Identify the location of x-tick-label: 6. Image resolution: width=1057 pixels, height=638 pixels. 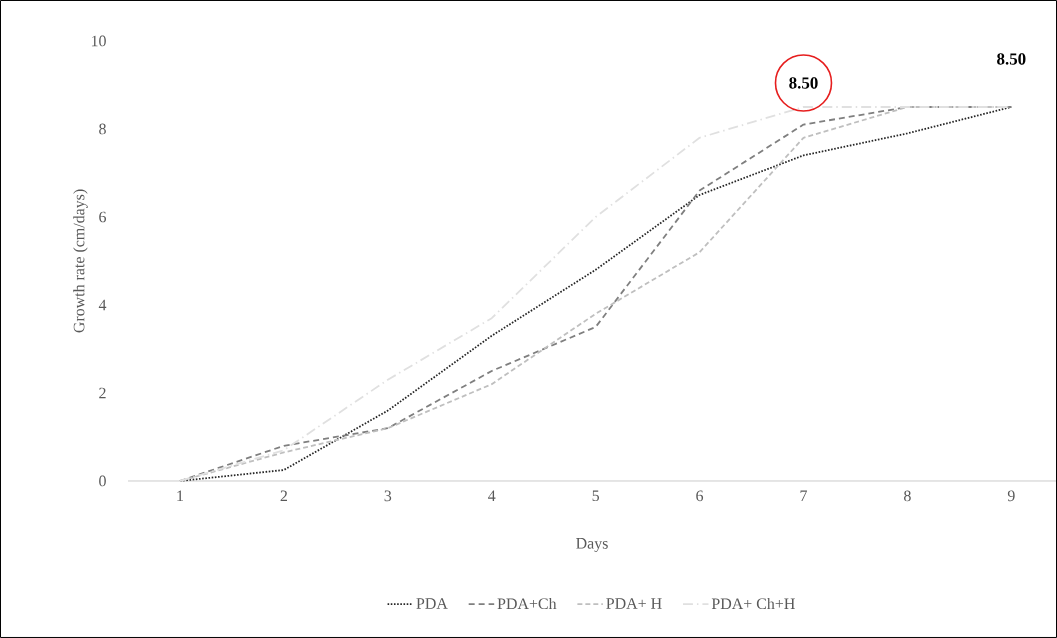
(700, 496).